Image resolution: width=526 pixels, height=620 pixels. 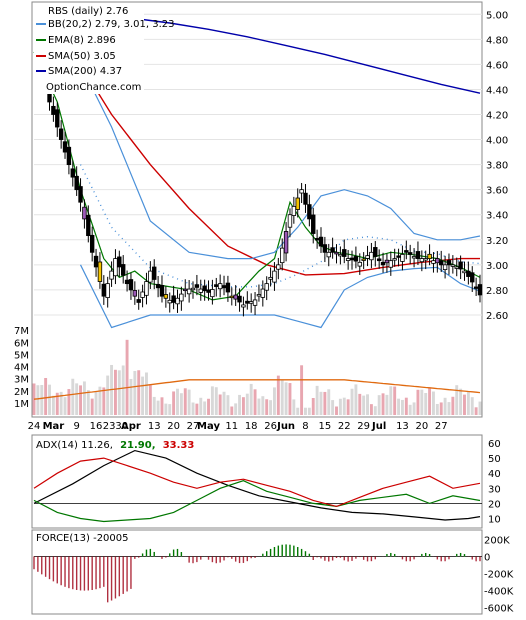 What do you see at coordinates (105, 24) in the screenshot?
I see `legend-entry: BB(20,2) 2.79, 3.01, 3.23` at bounding box center [105, 24].